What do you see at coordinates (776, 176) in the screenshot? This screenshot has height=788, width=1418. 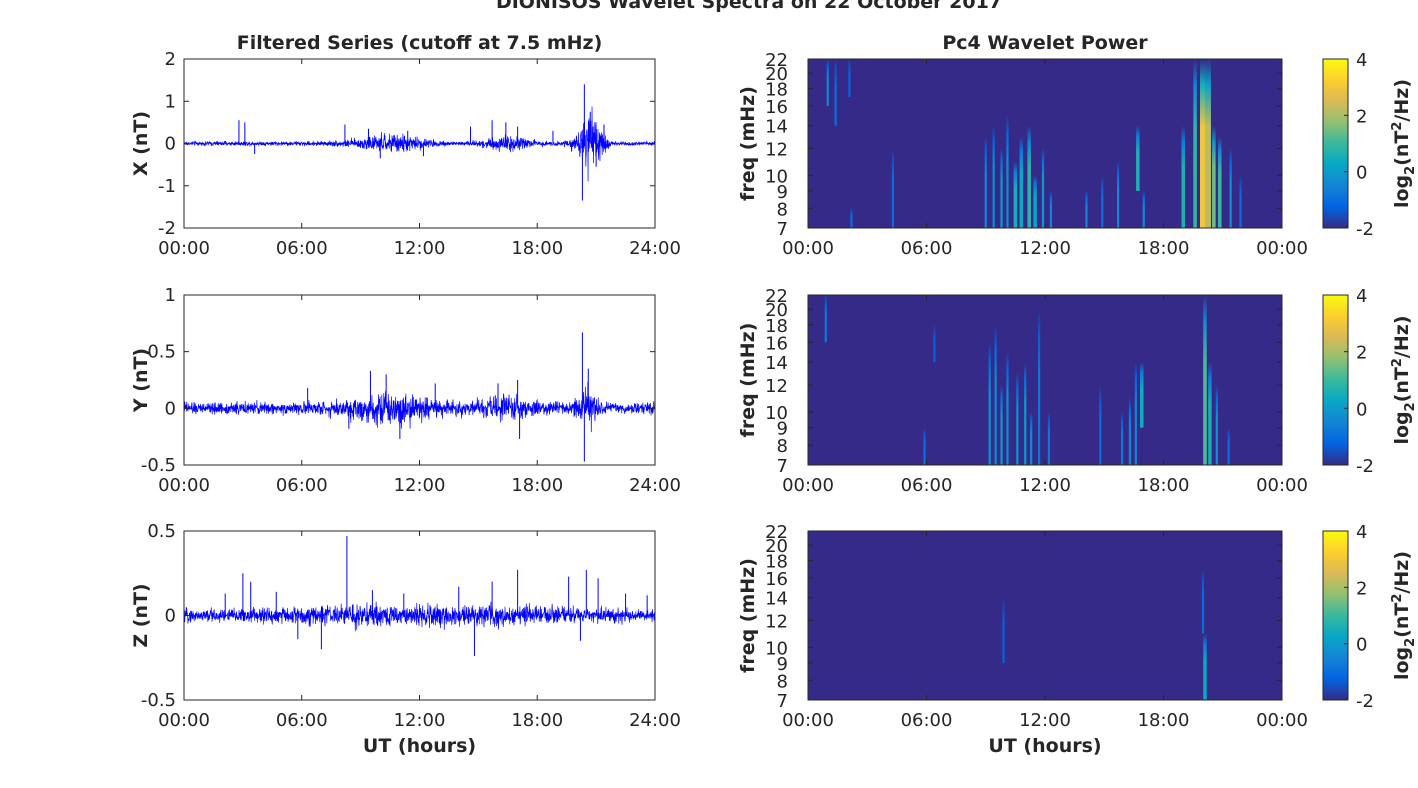 I see `y-tick-label: 10` at bounding box center [776, 176].